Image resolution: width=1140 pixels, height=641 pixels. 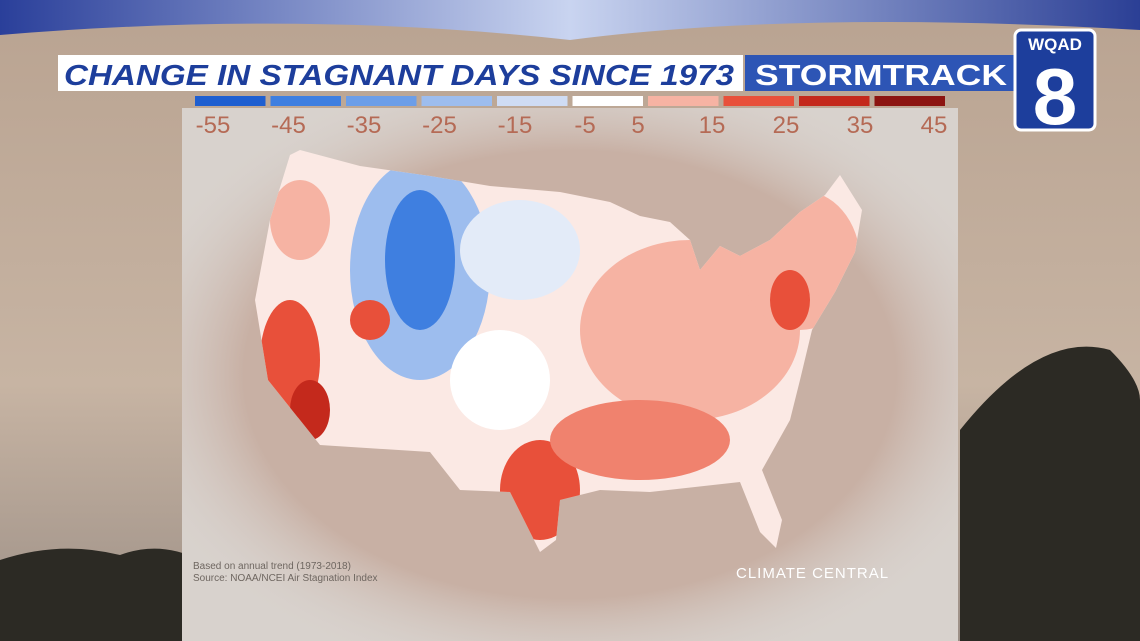 What do you see at coordinates (399, 76) in the screenshot?
I see `title: CHANGE IN STAGNANT DAYS SINCE 1973` at bounding box center [399, 76].